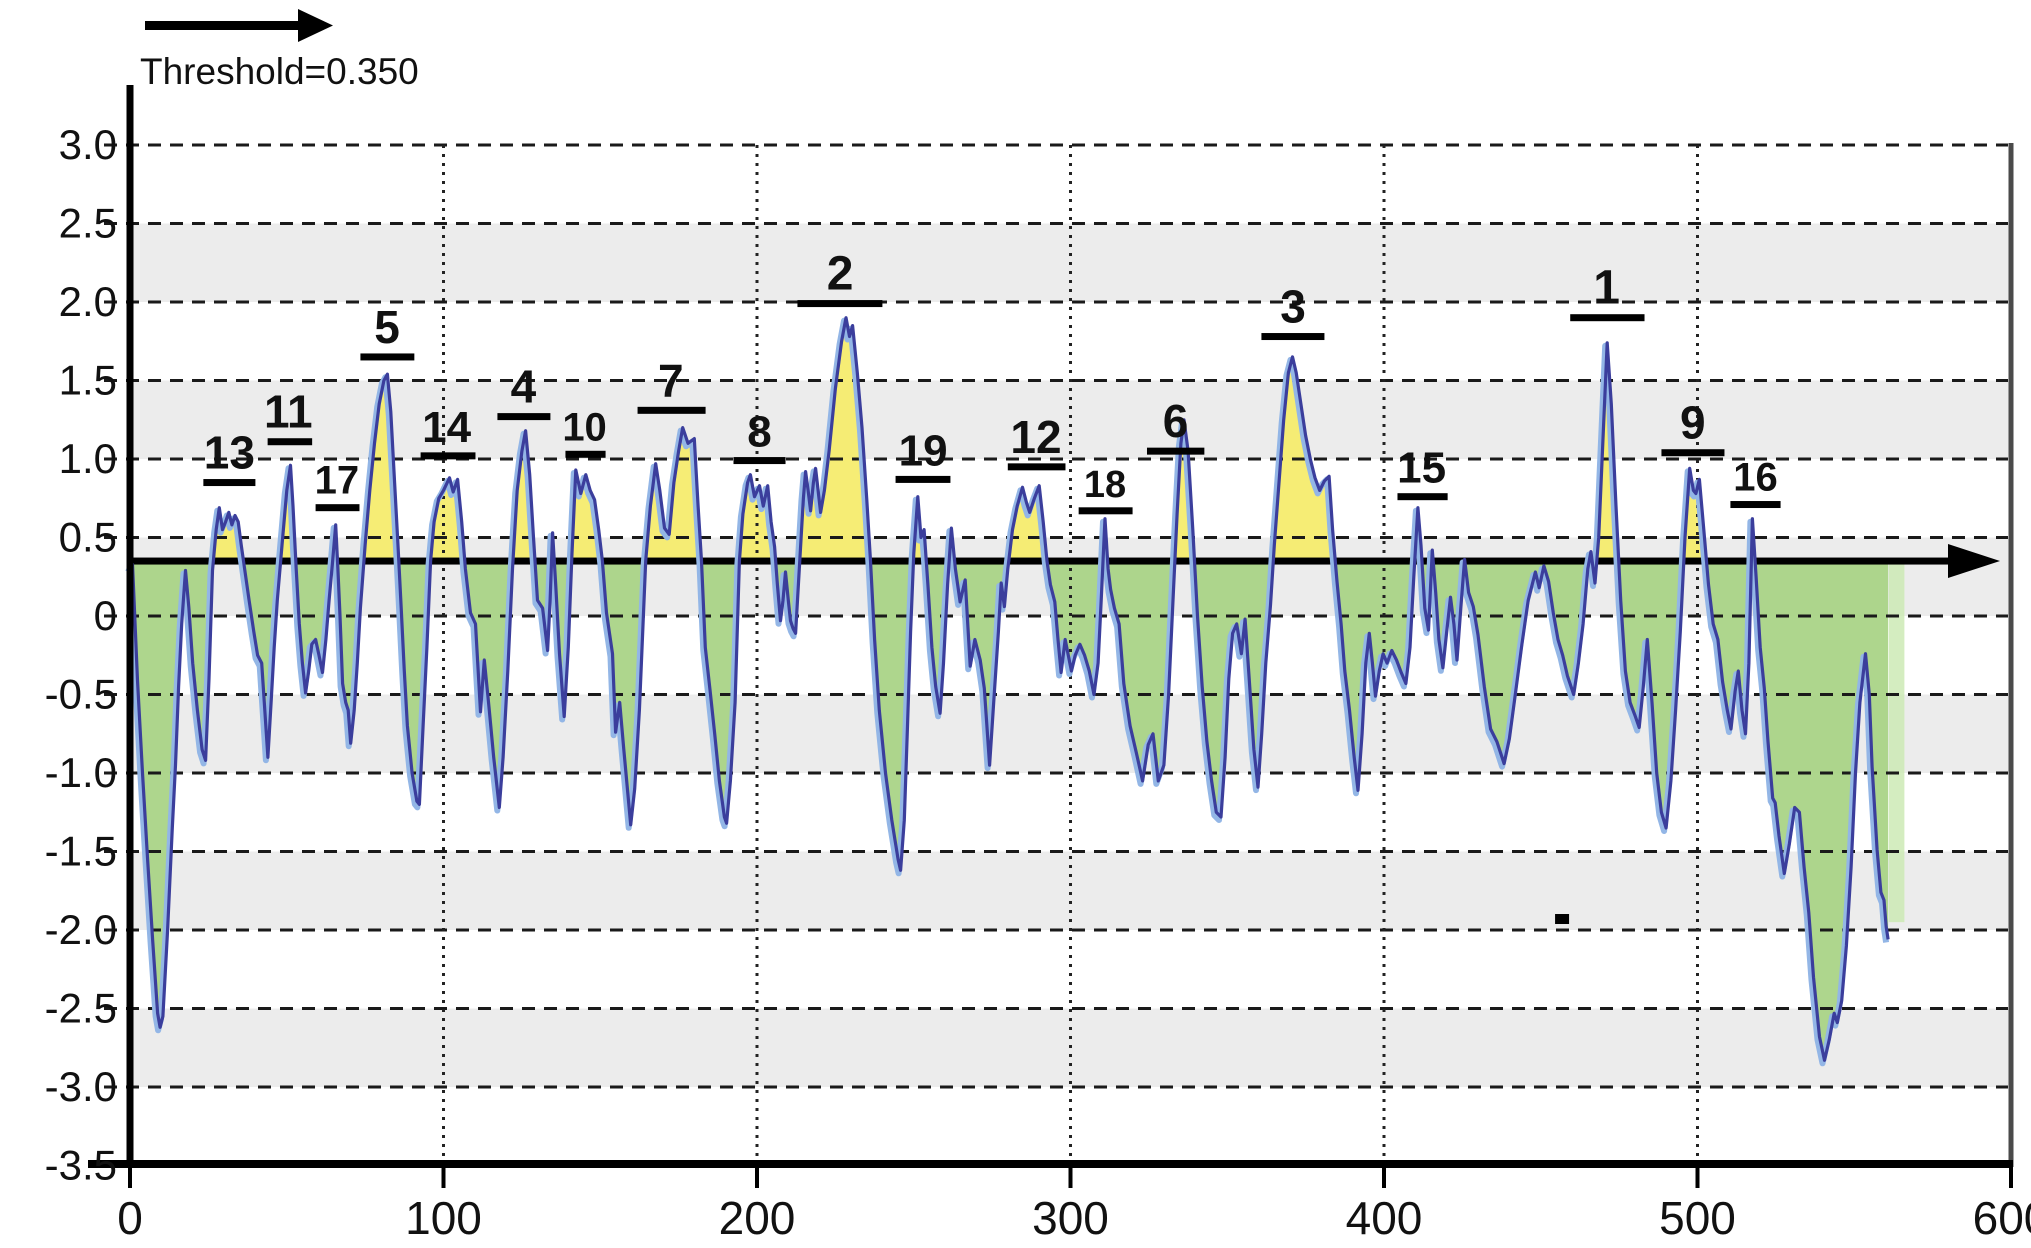  Describe the element at coordinates (279, 50) in the screenshot. I see `threshold-legend: Threshold=0.350` at that location.